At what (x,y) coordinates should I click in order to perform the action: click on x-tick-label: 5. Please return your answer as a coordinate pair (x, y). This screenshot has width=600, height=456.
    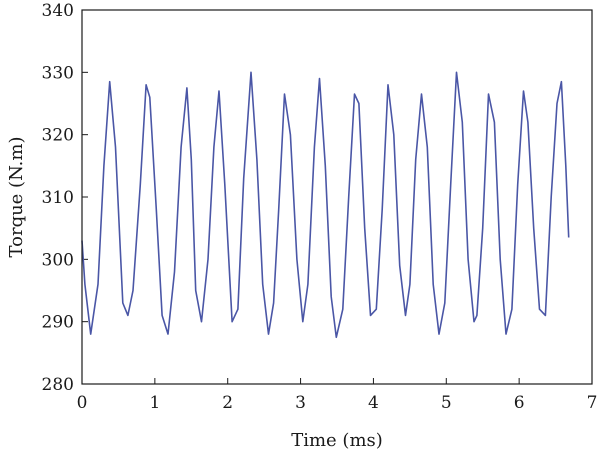
    Looking at the image, I should click on (446, 403).